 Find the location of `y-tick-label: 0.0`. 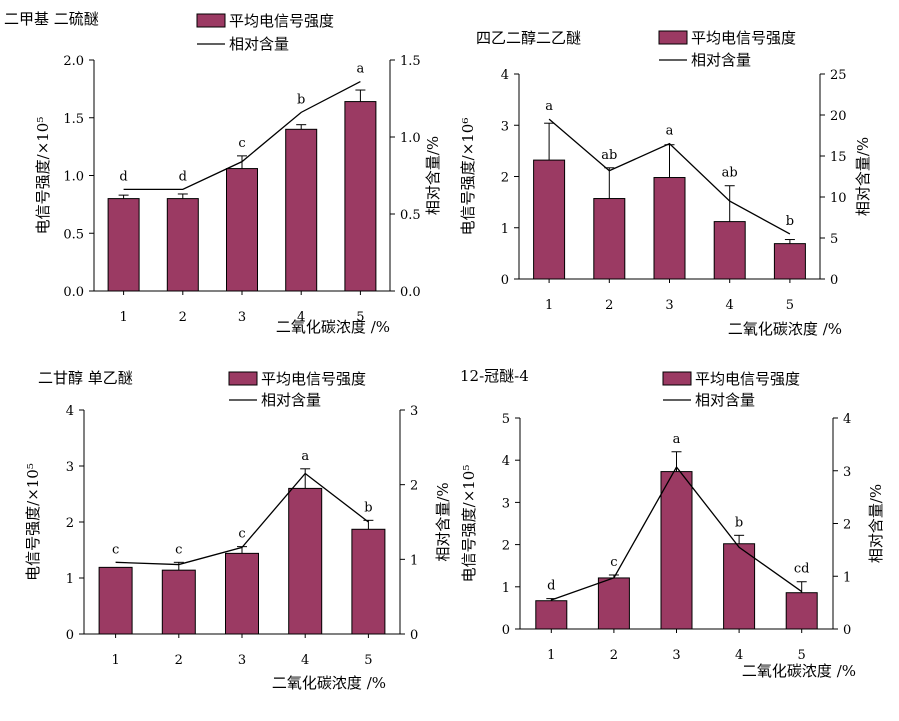

y-tick-label: 0.0 is located at coordinates (73, 292).